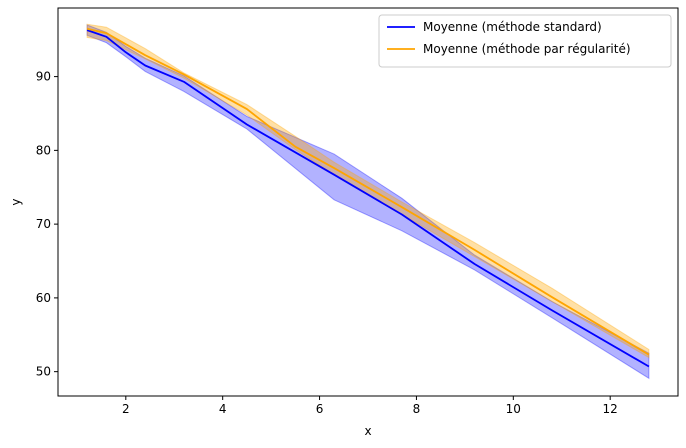 The height and width of the screenshot is (448, 686). What do you see at coordinates (126, 409) in the screenshot?
I see `x-tick-label: 2` at bounding box center [126, 409].